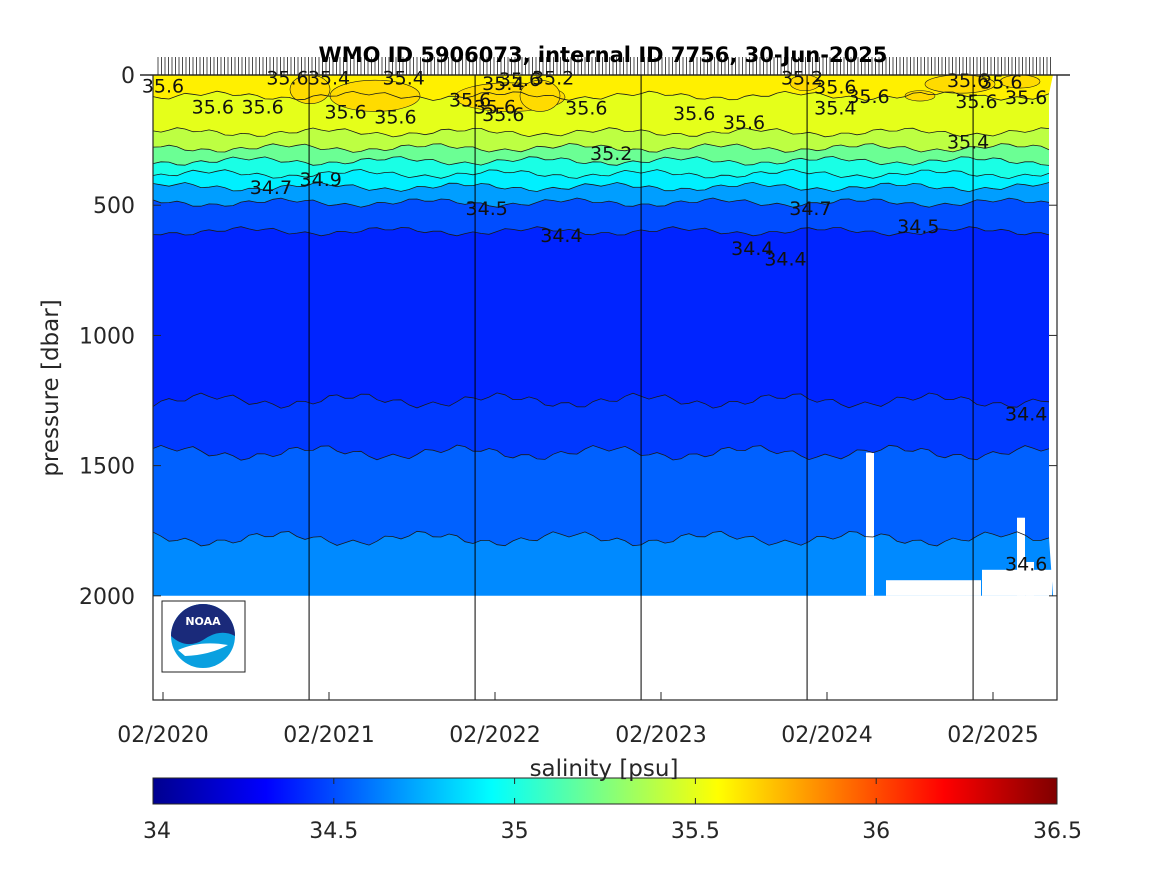 The image size is (1167, 875). I want to click on colorbar-tick-label: 35, so click(515, 831).